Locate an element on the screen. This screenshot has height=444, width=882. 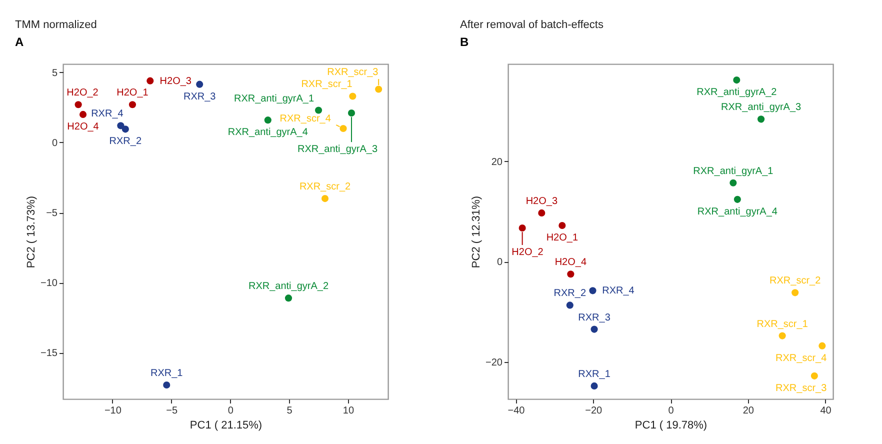
text: B is located at coordinates (464, 42).